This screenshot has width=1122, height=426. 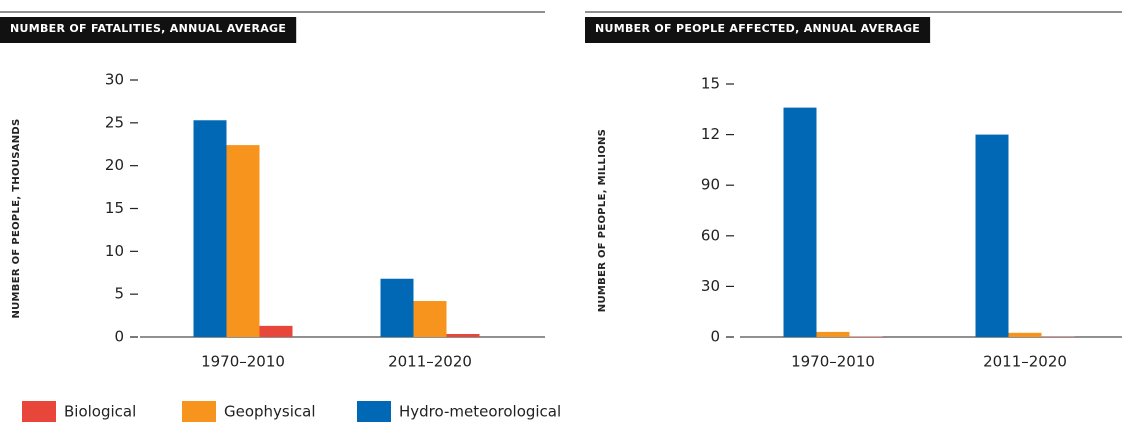 I want to click on legend-label: Hydro-meteorological, so click(x=480, y=412).